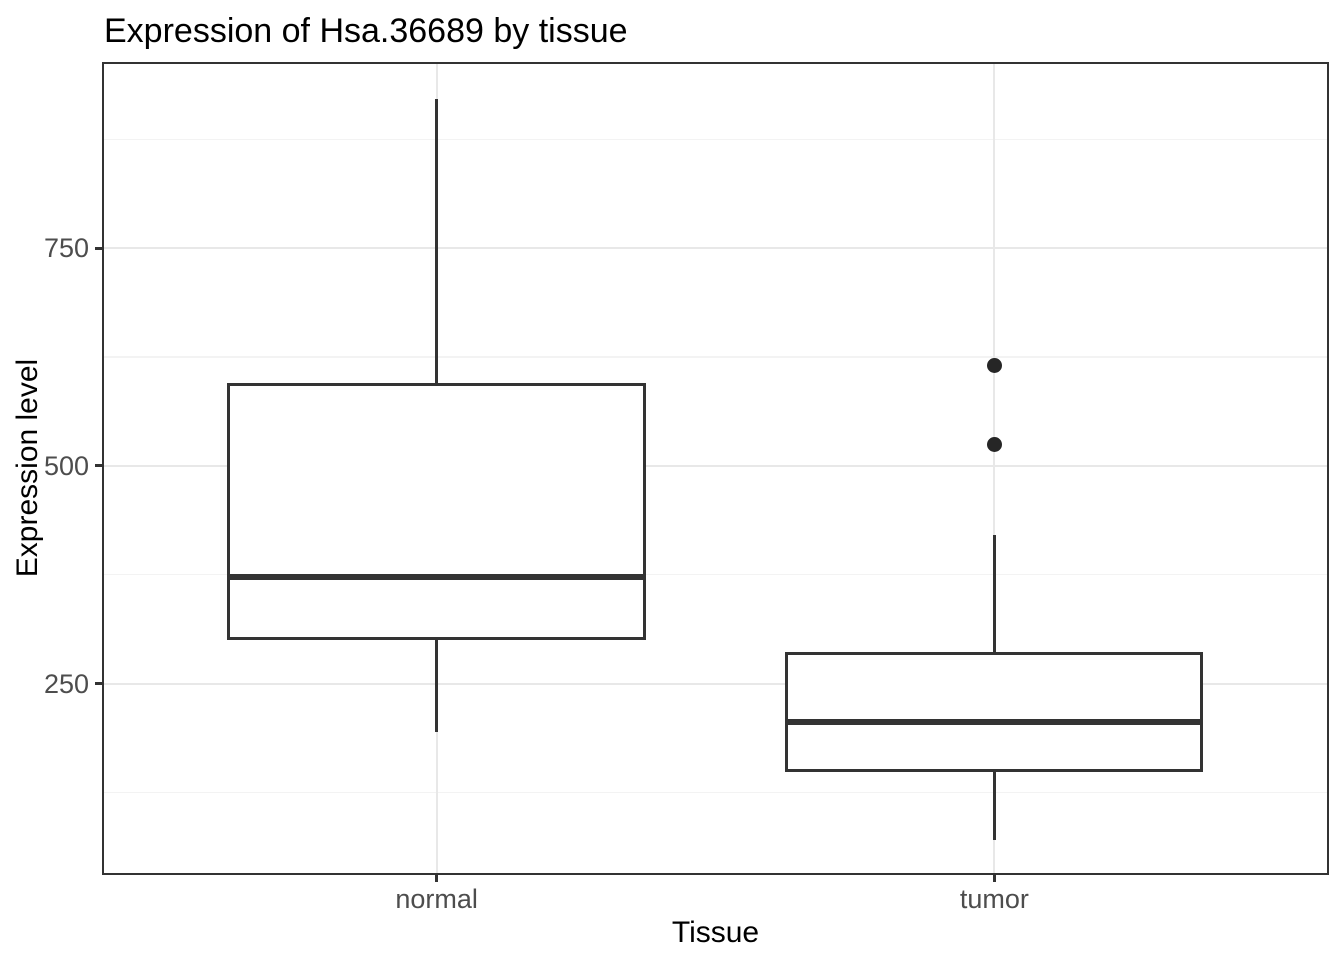 The image size is (1344, 960). What do you see at coordinates (366, 31) in the screenshot?
I see `plot-title: Expression of Hsa.36689 by tissue` at bounding box center [366, 31].